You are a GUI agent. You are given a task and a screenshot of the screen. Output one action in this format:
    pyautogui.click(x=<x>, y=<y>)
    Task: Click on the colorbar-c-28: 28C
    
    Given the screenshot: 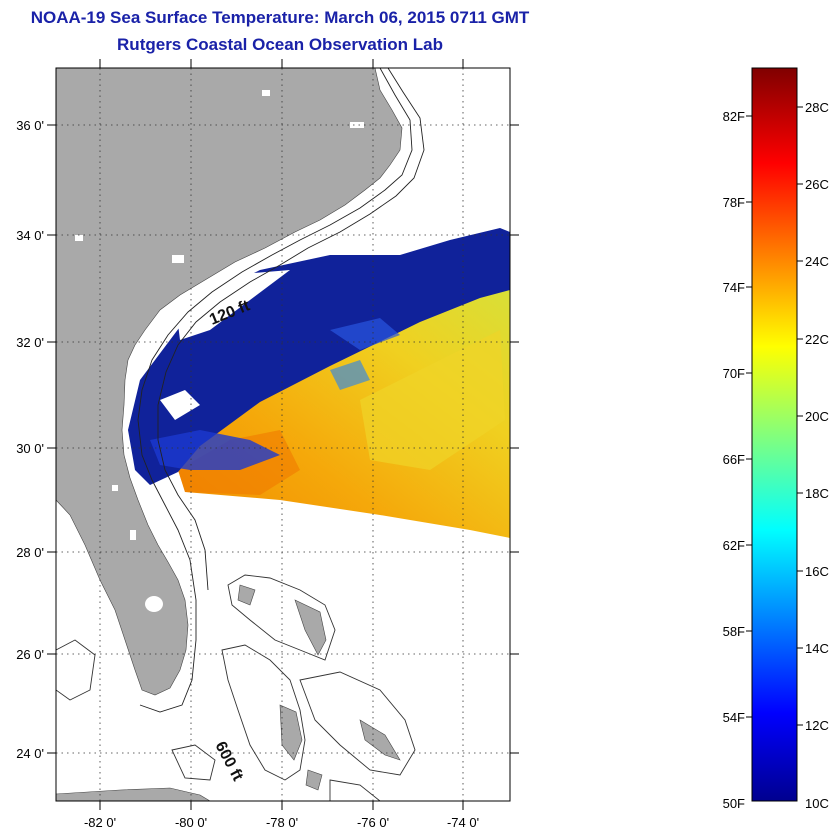 What is the action you would take?
    pyautogui.click(x=817, y=107)
    